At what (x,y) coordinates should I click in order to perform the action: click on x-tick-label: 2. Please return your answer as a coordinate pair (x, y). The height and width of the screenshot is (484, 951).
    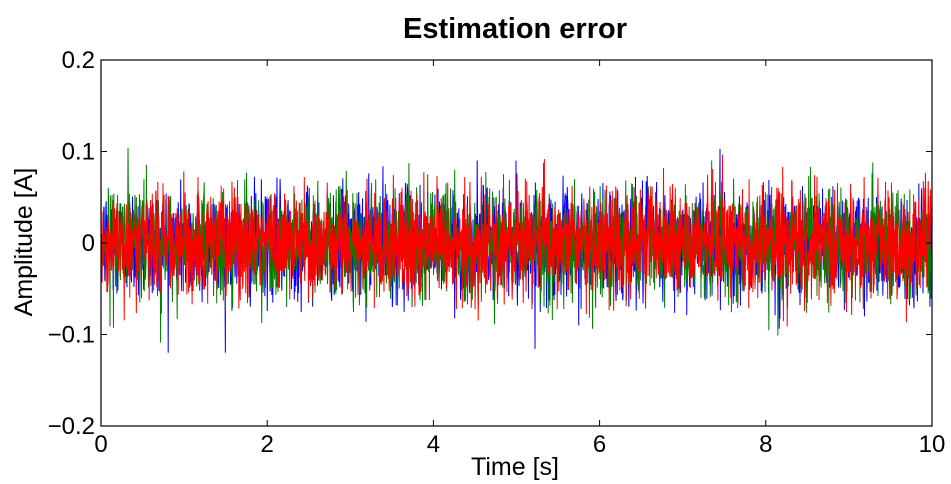
    Looking at the image, I should click on (267, 444).